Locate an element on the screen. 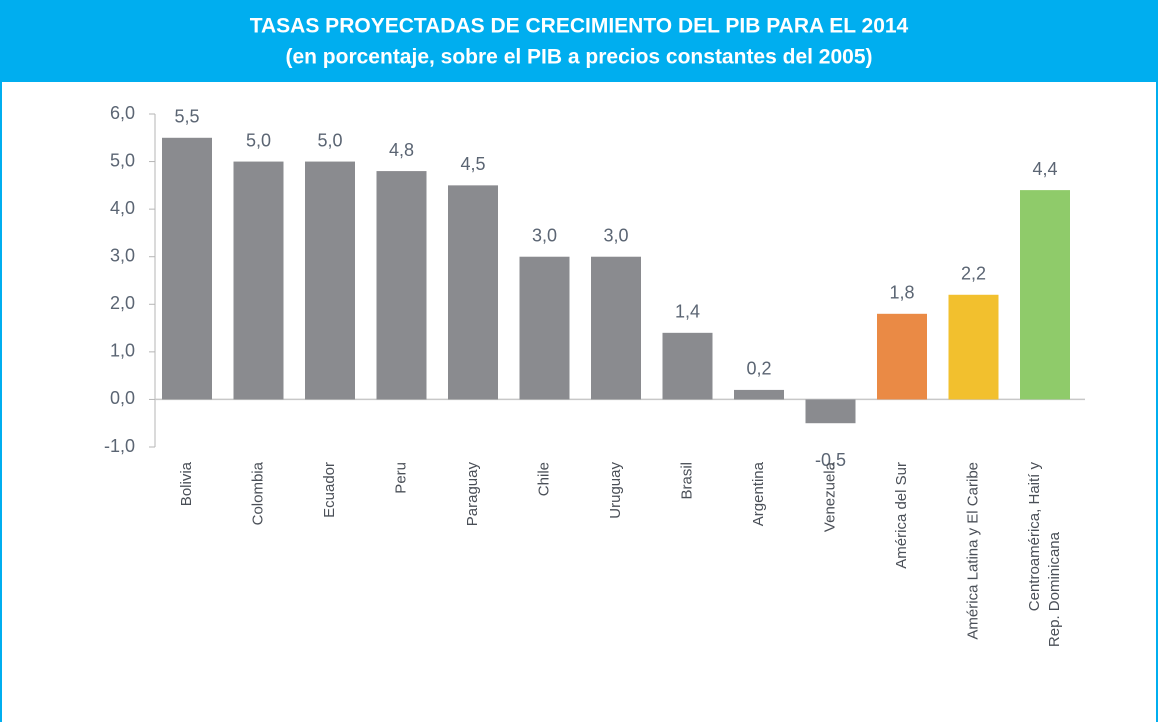 This screenshot has width=1158, height=722. x-tick-label: Peru is located at coordinates (400, 478).